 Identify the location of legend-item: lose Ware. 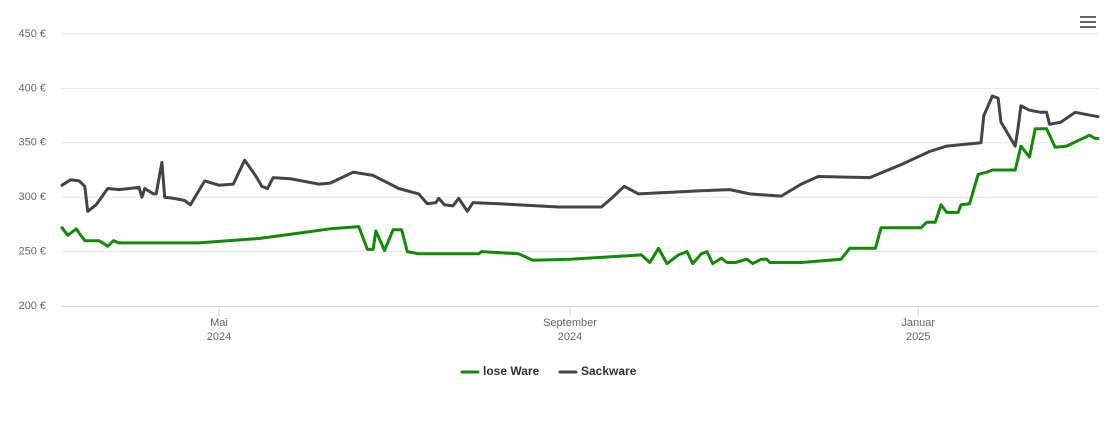
(500, 371).